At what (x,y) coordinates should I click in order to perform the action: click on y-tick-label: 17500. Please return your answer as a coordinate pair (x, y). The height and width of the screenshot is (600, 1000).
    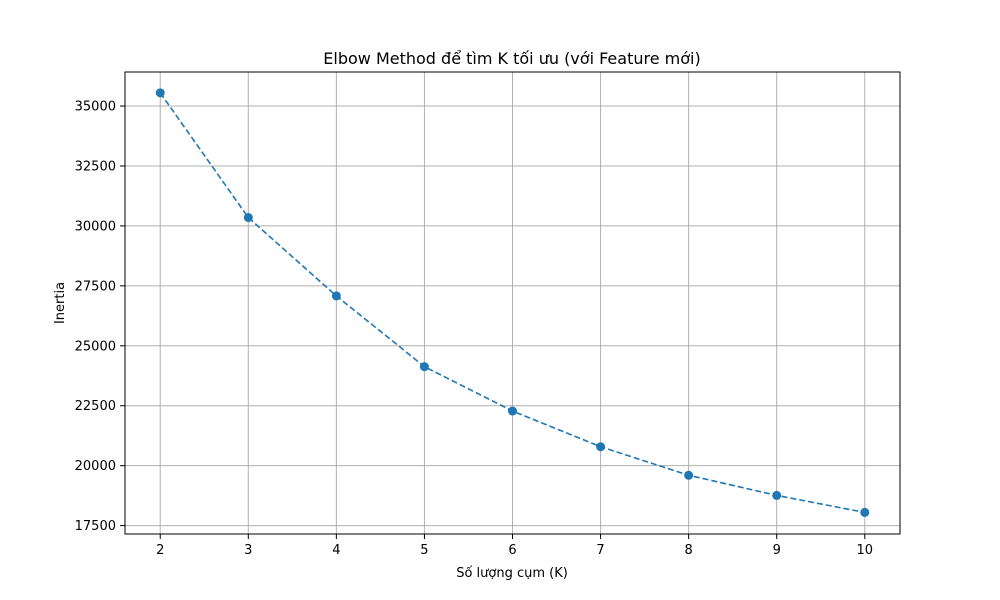
    Looking at the image, I should click on (95, 526).